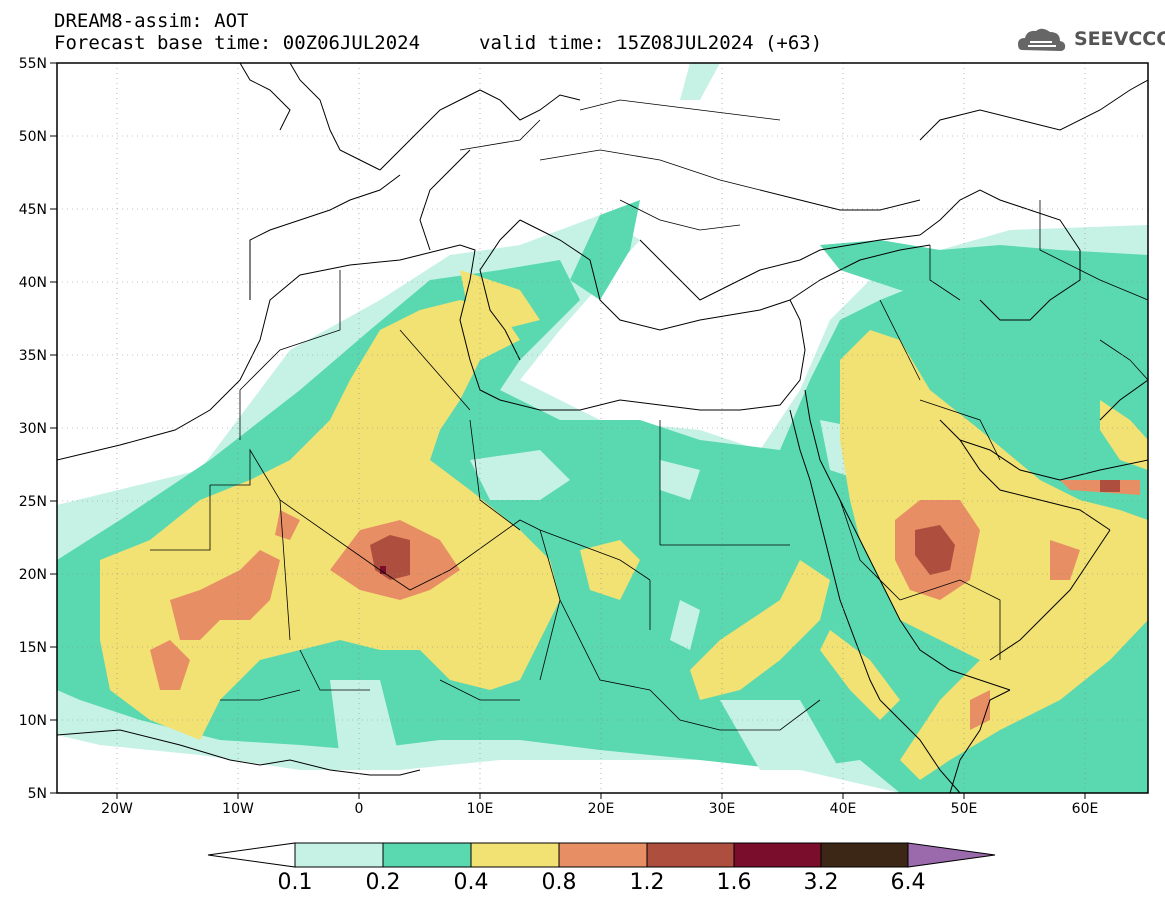  What do you see at coordinates (651, 43) in the screenshot?
I see `valid-time: valid time: 15Z08JUL2024 (+63)` at bounding box center [651, 43].